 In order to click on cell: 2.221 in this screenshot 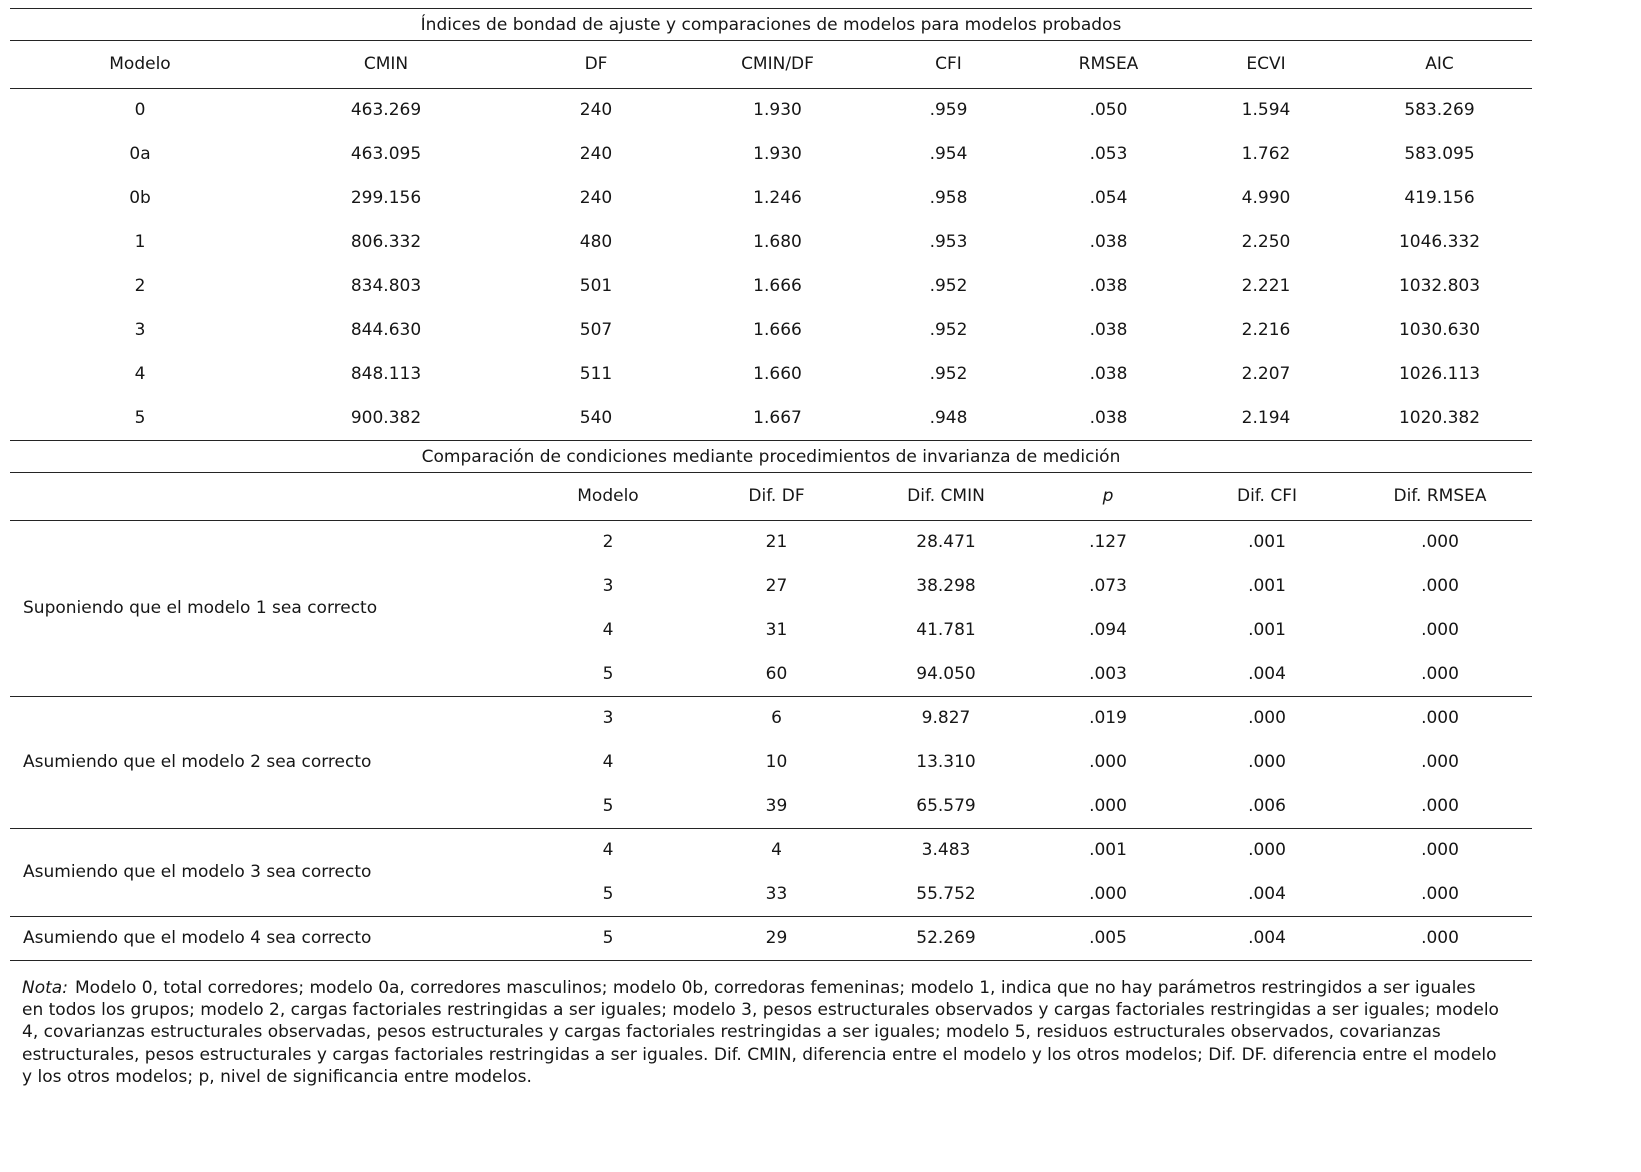, I will do `click(1266, 286)`.